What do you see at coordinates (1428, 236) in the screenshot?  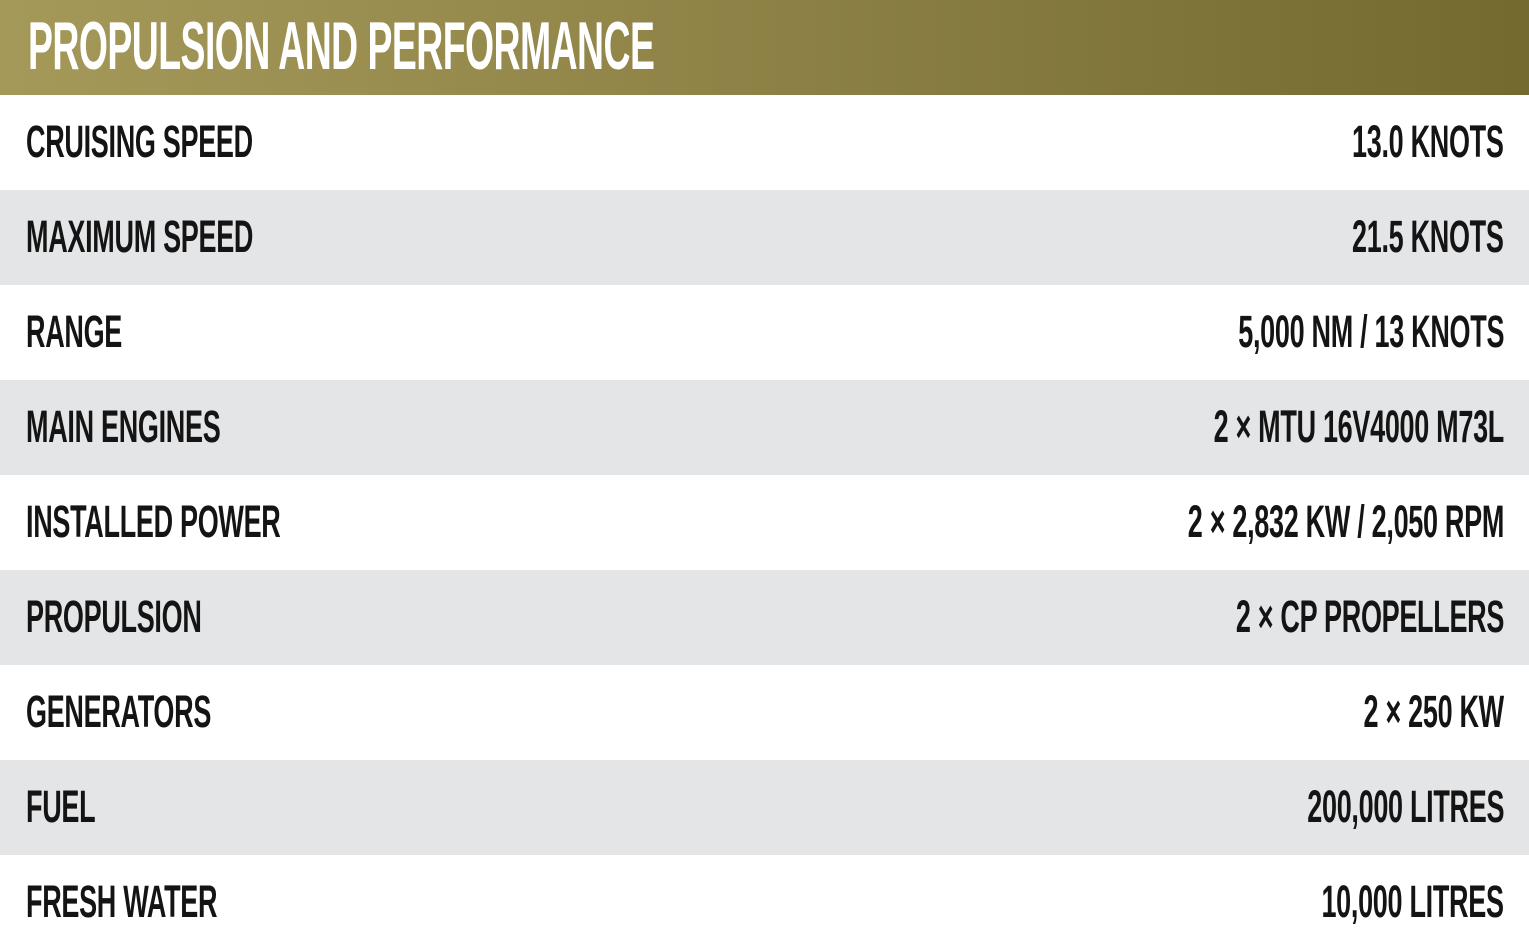 I see `spec-value: 21.5 KNOTS` at bounding box center [1428, 236].